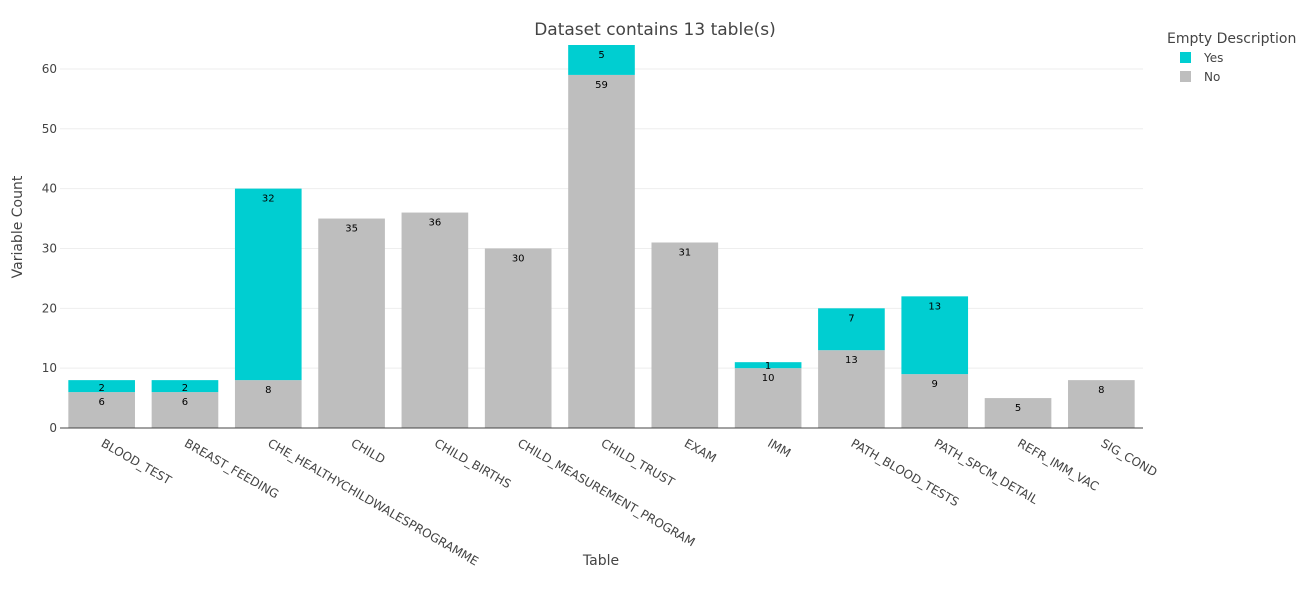 Image resolution: width=1311 pixels, height=590 pixels. Describe the element at coordinates (606, 492) in the screenshot. I see `x-tick-label: CHILD_MEASUREMENT_PROGRAM` at that location.